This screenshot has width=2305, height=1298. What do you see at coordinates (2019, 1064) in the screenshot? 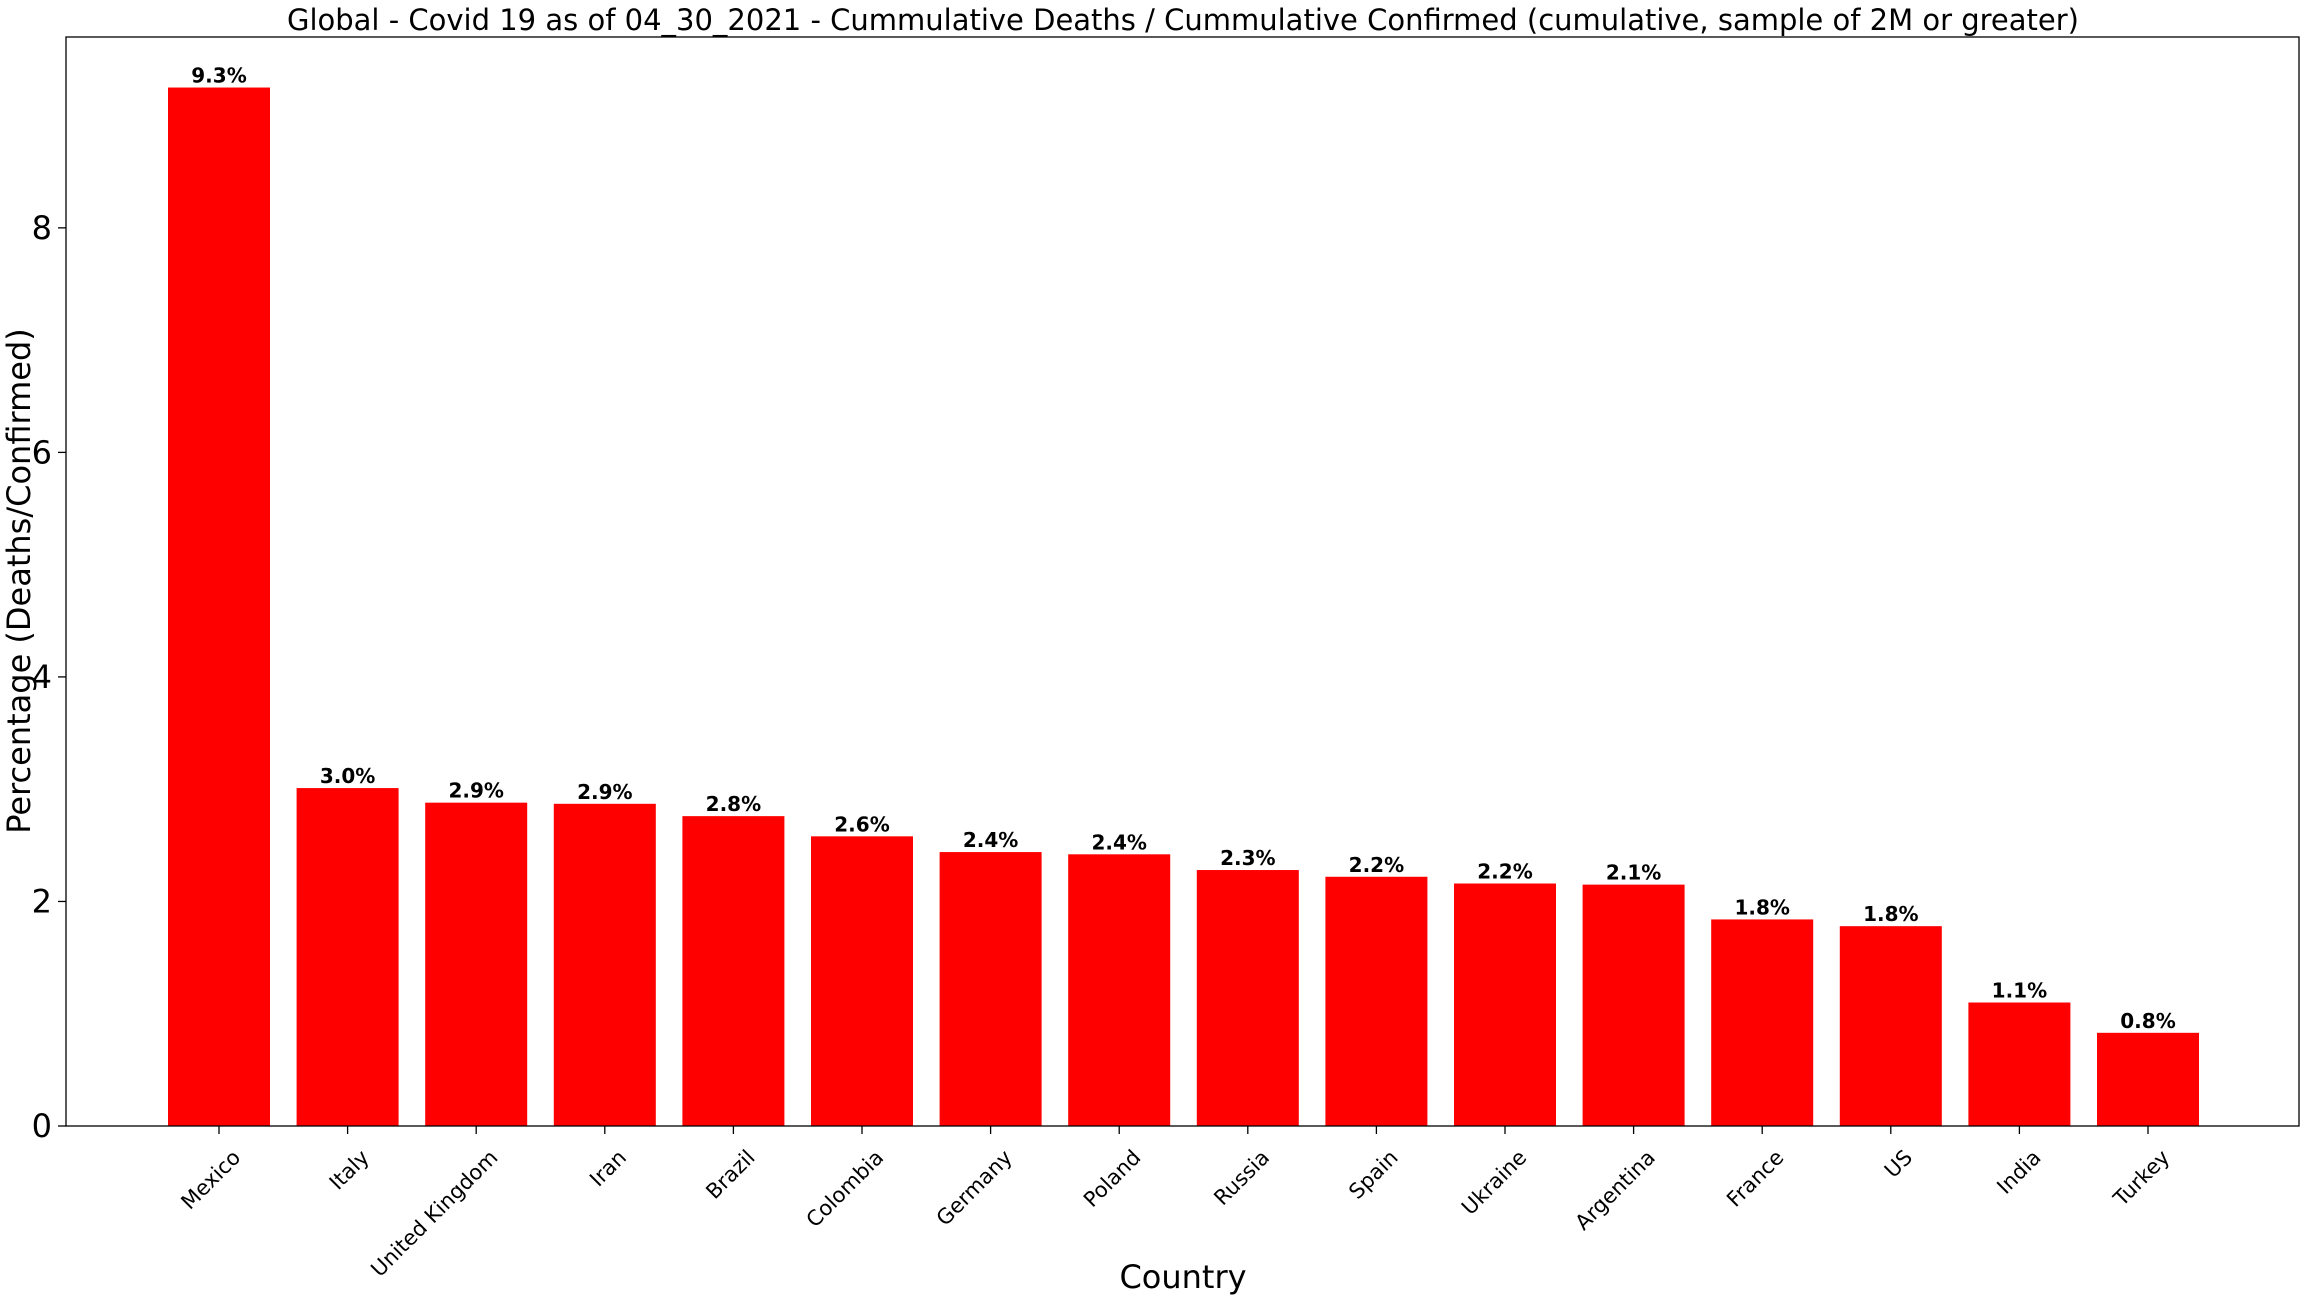
I see `bar-india` at bounding box center [2019, 1064].